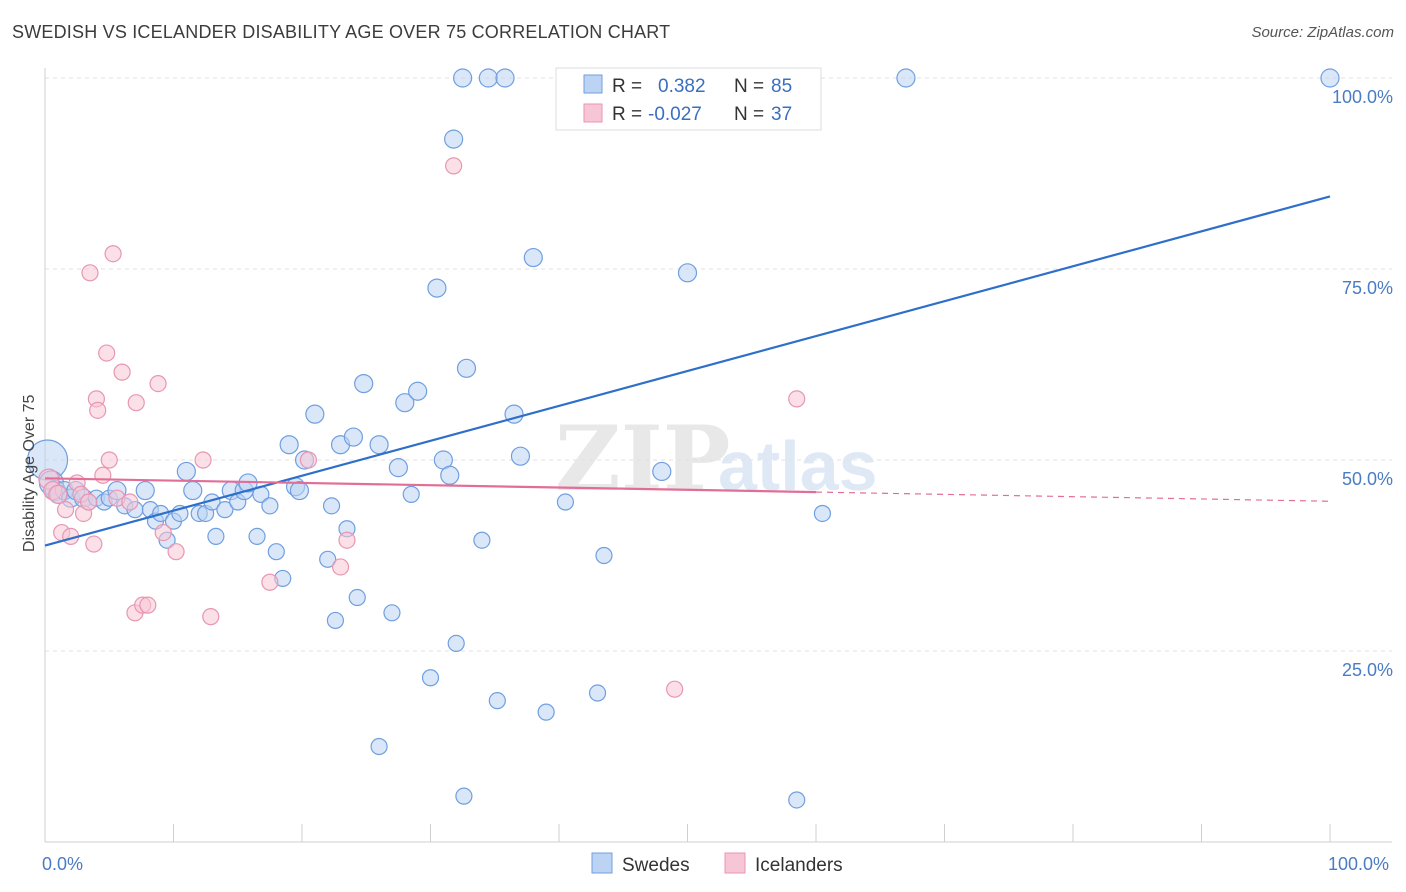 This screenshot has height=892, width=1406. I want to click on y-tick-labels: 100.0% 75.0% 50.0% 25.0%, so click(1362, 383).